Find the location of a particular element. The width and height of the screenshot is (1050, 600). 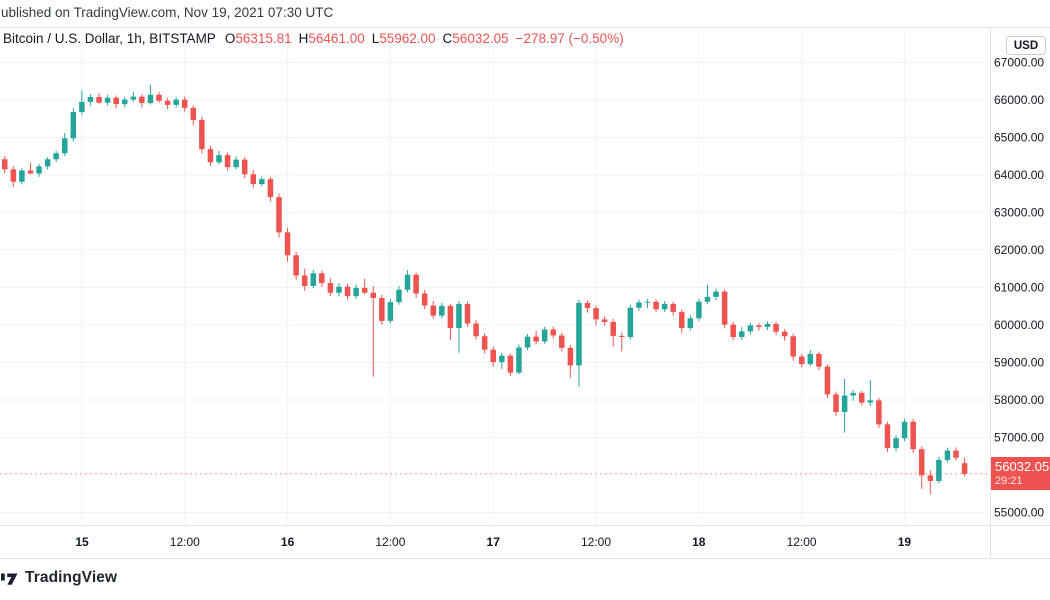

change-value: −278.97 (−0.50%) is located at coordinates (569, 38).